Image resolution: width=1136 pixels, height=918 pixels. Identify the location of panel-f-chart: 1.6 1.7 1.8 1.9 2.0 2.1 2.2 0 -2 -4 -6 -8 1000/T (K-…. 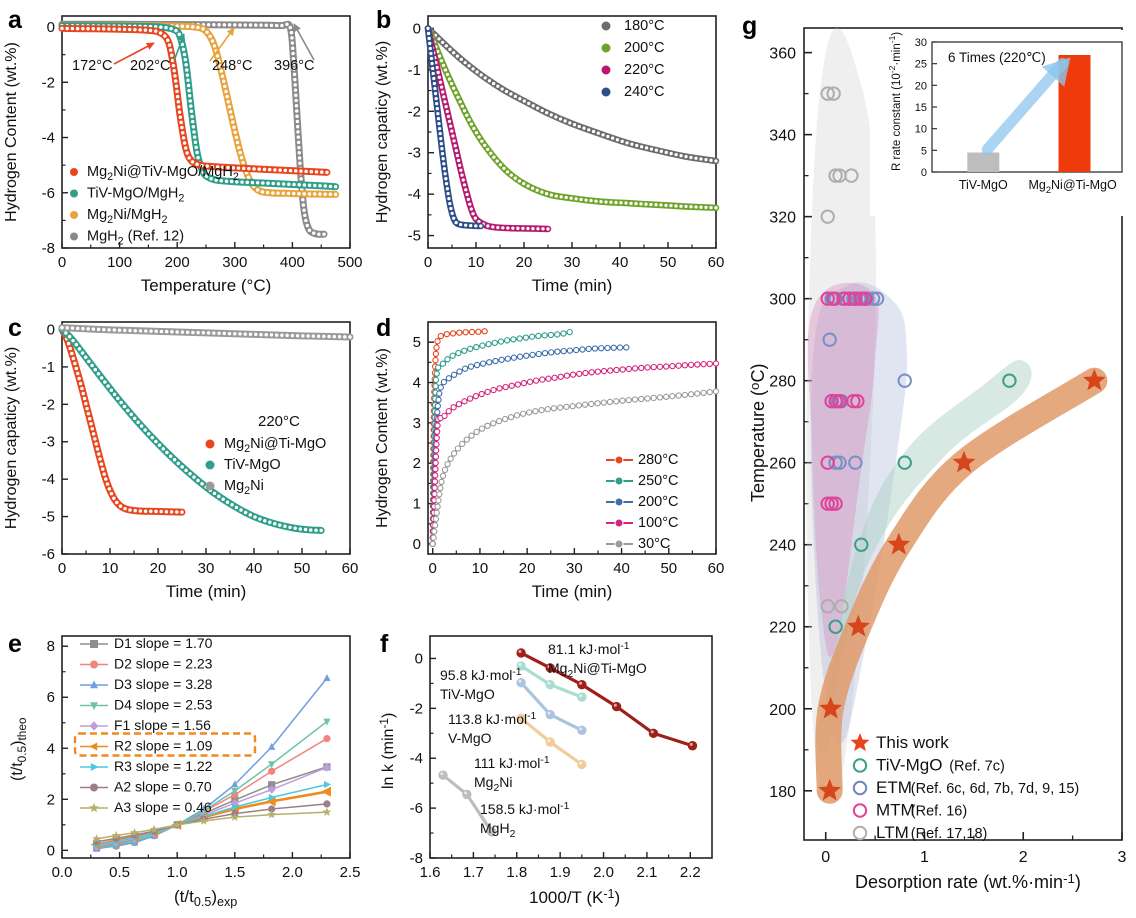
(545, 771).